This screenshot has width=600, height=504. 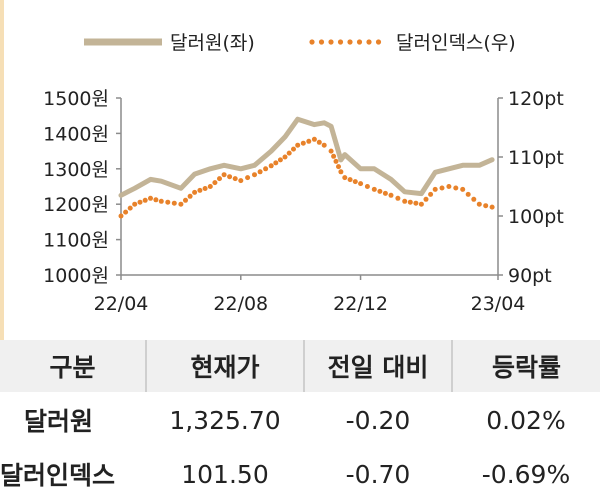 I want to click on left-tick-label: 1000원, so click(x=76, y=276).